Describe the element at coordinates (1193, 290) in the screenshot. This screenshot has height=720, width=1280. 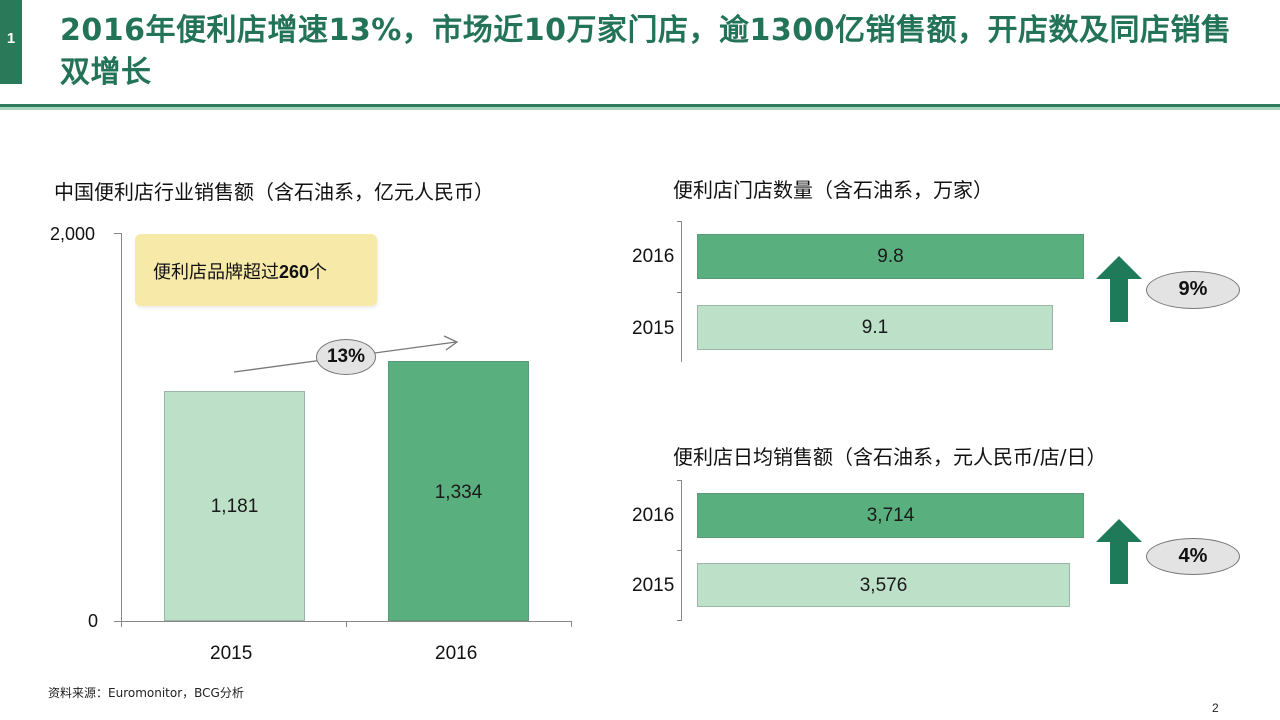
I see `growth-badge-stores: 9%` at that location.